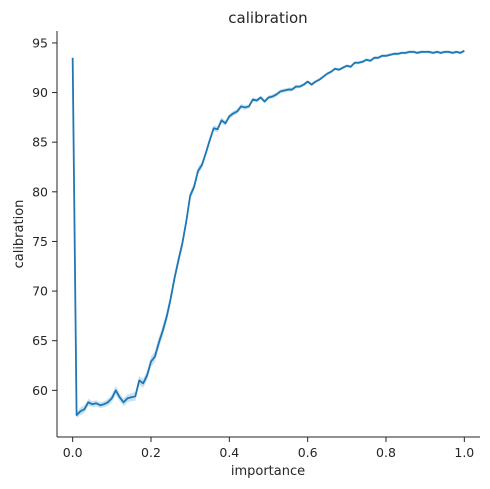 The height and width of the screenshot is (489, 490). I want to click on x-tick-label: 0.2, so click(151, 452).